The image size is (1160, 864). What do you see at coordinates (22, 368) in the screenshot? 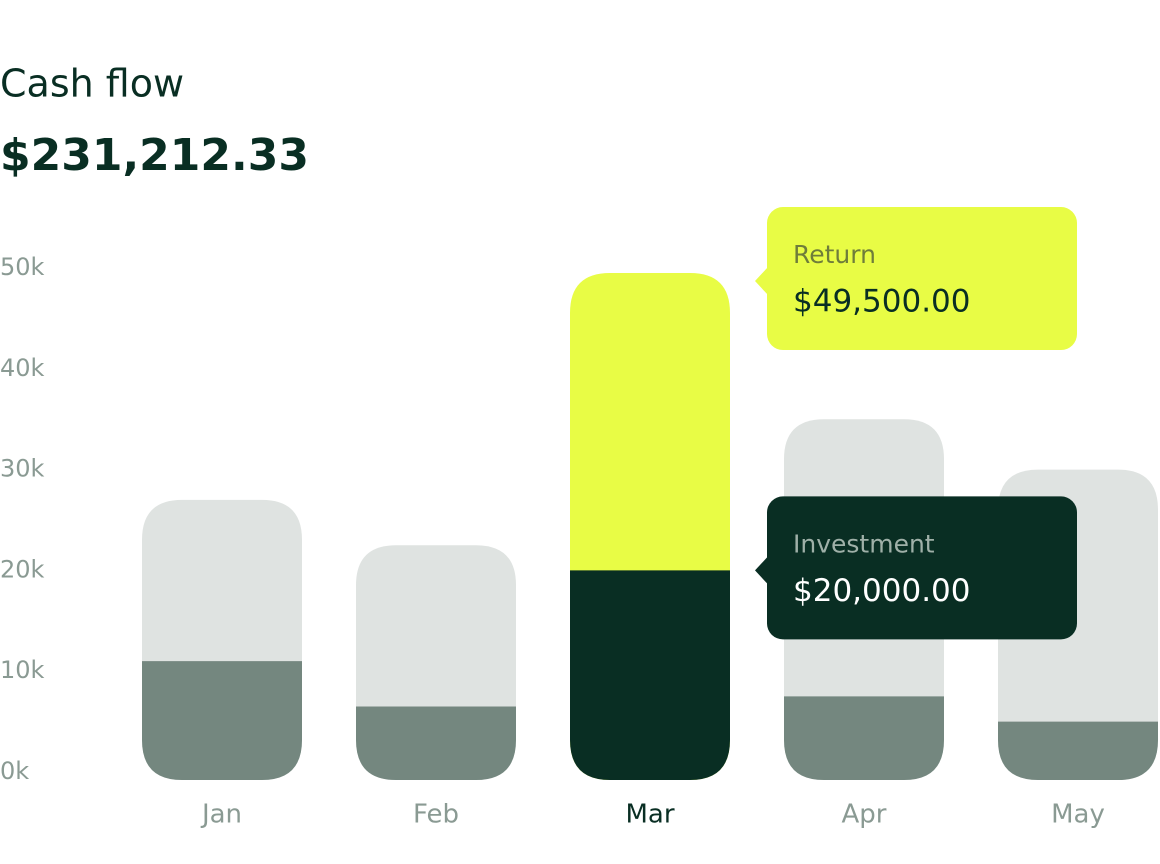
I see `y-tick-label: 40k` at bounding box center [22, 368].